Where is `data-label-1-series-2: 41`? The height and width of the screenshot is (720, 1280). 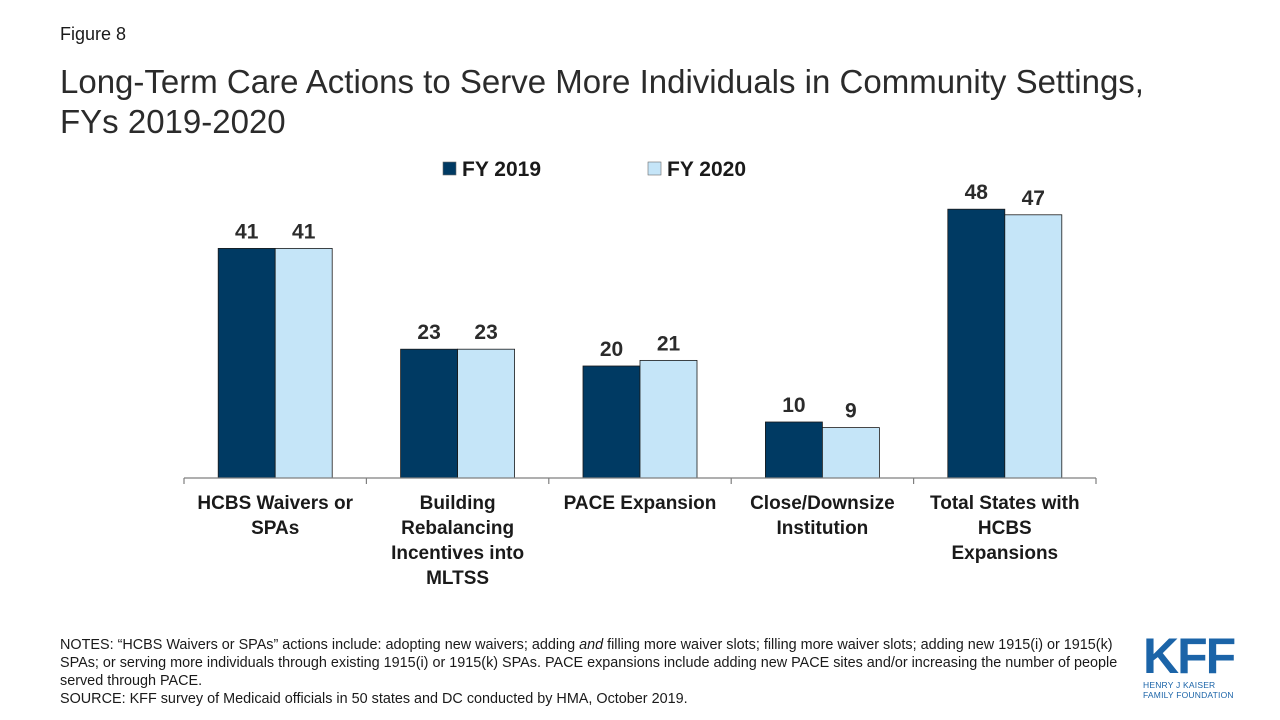
data-label-1-series-2: 41 is located at coordinates (304, 231).